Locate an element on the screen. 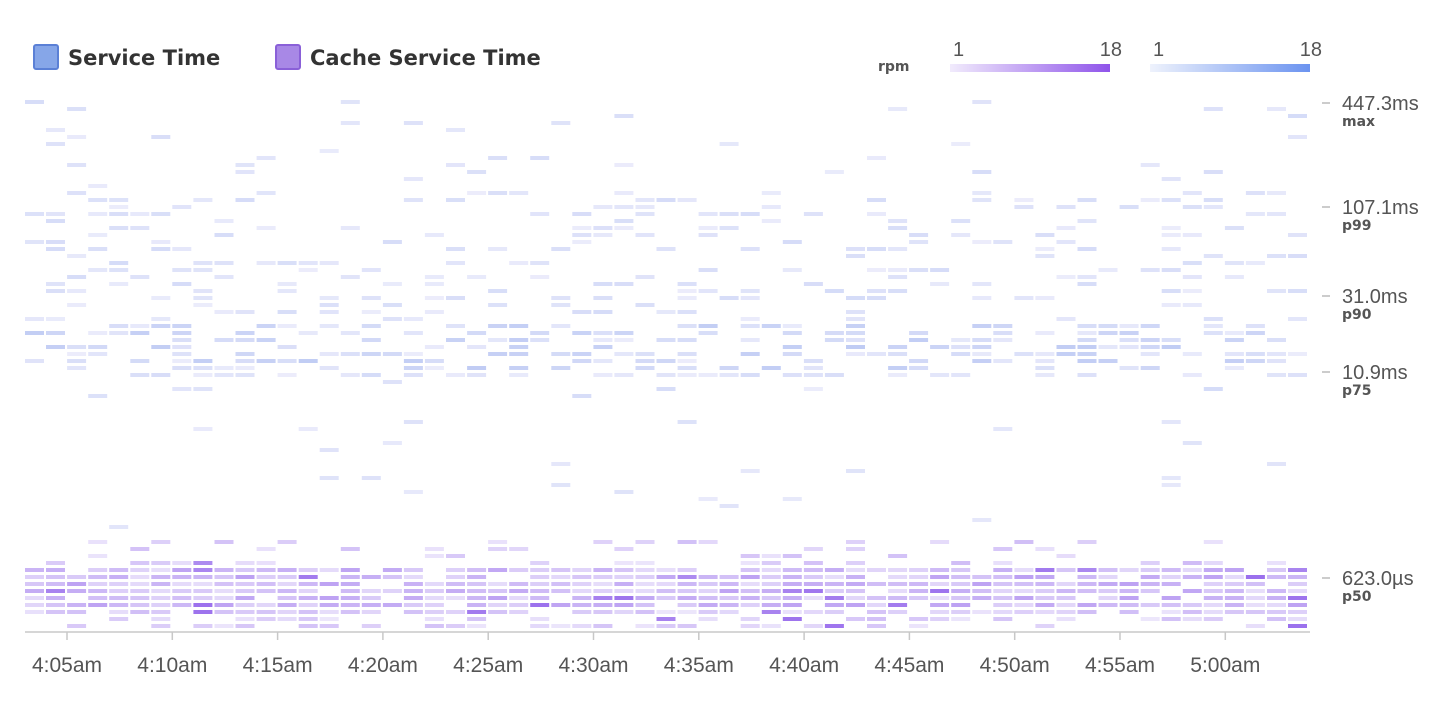 The width and height of the screenshot is (1452, 706). legend-item-cache-service-time: Cache Service Time is located at coordinates (408, 57).